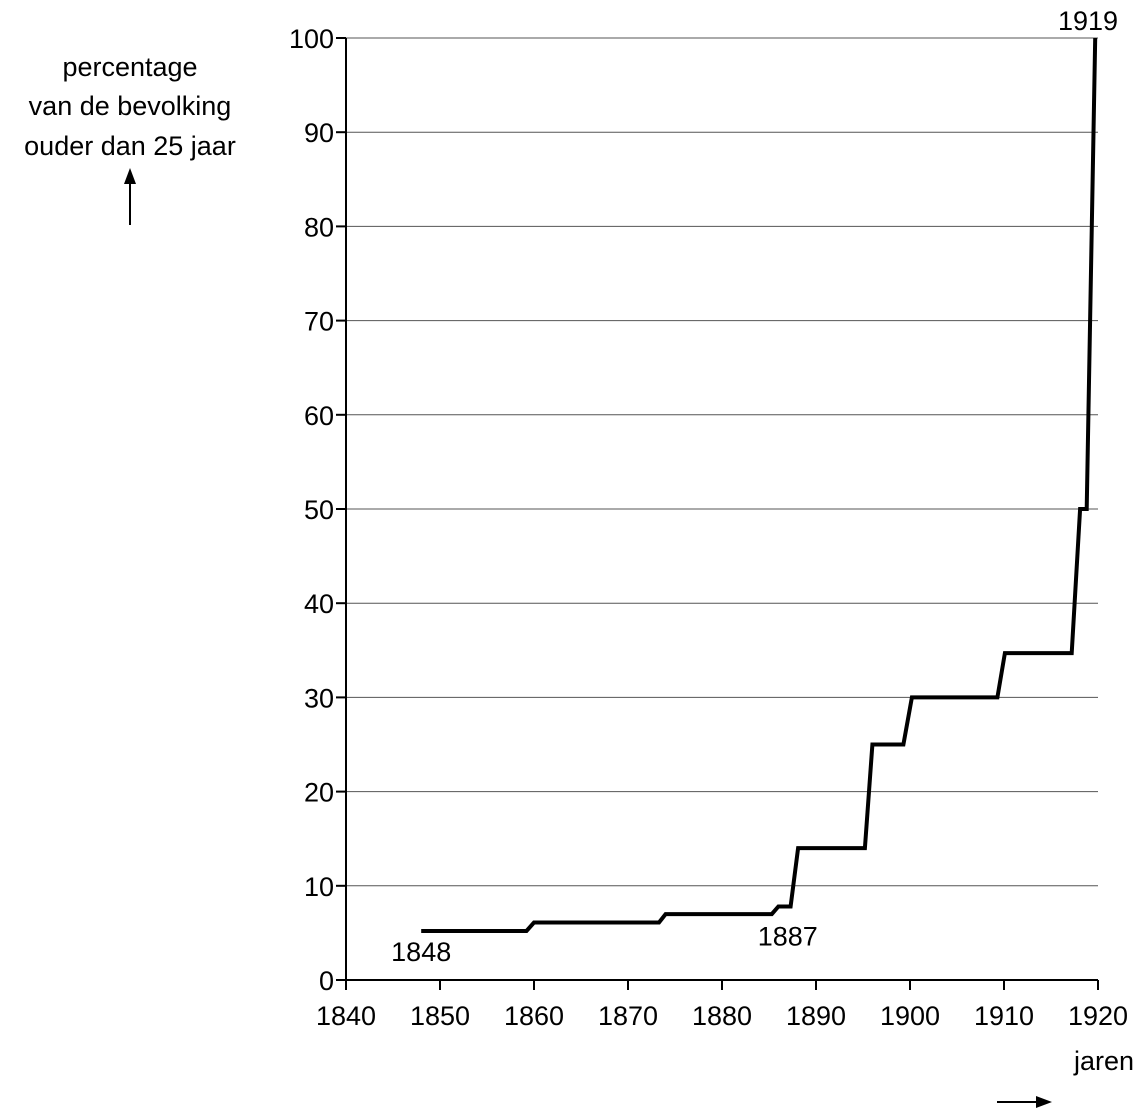  What do you see at coordinates (722, 1016) in the screenshot?
I see `x-tick-label: 1880` at bounding box center [722, 1016].